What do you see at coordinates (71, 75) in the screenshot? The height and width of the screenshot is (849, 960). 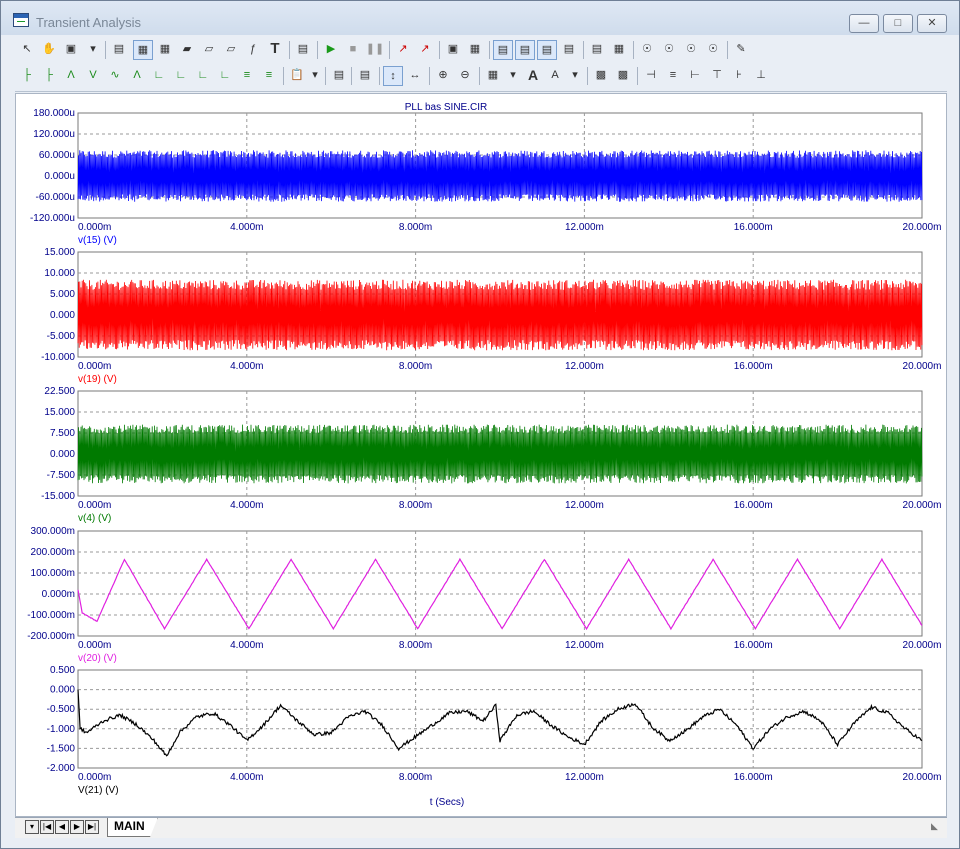 I see `high-icon: Λ` at bounding box center [71, 75].